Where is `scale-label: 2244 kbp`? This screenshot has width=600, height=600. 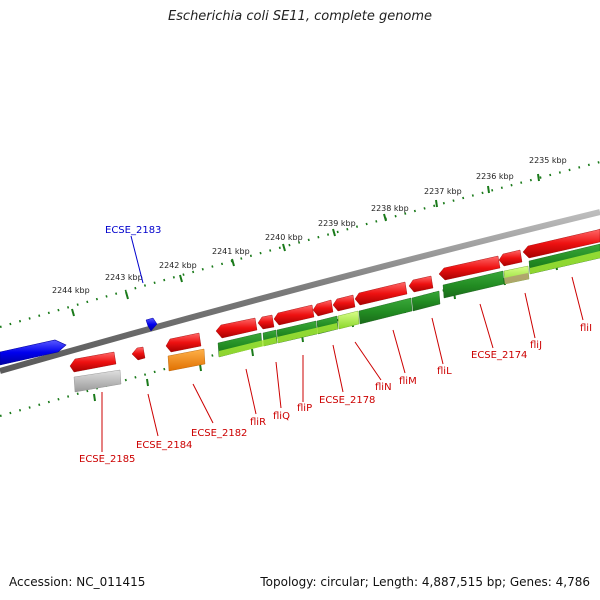
scale-label: 2244 kbp is located at coordinates (71, 290).